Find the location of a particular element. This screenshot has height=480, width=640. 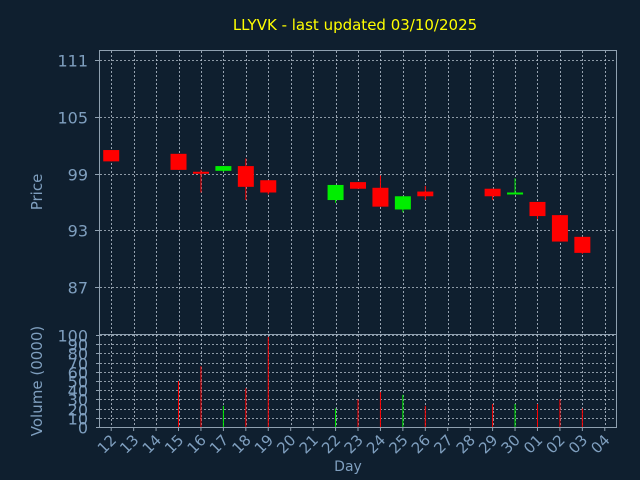

volume-tick-label: 100 is located at coordinates (72, 336).